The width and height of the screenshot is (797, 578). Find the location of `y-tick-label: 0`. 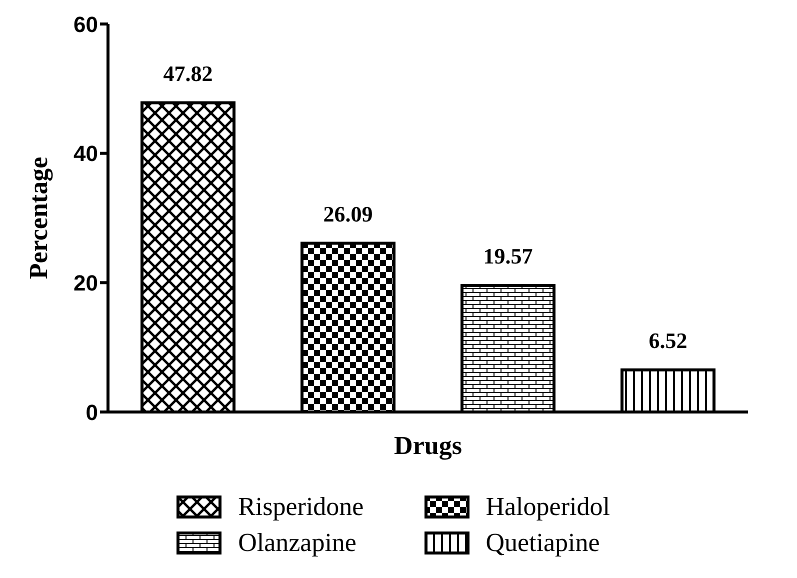

y-tick-label: 0 is located at coordinates (92, 412).